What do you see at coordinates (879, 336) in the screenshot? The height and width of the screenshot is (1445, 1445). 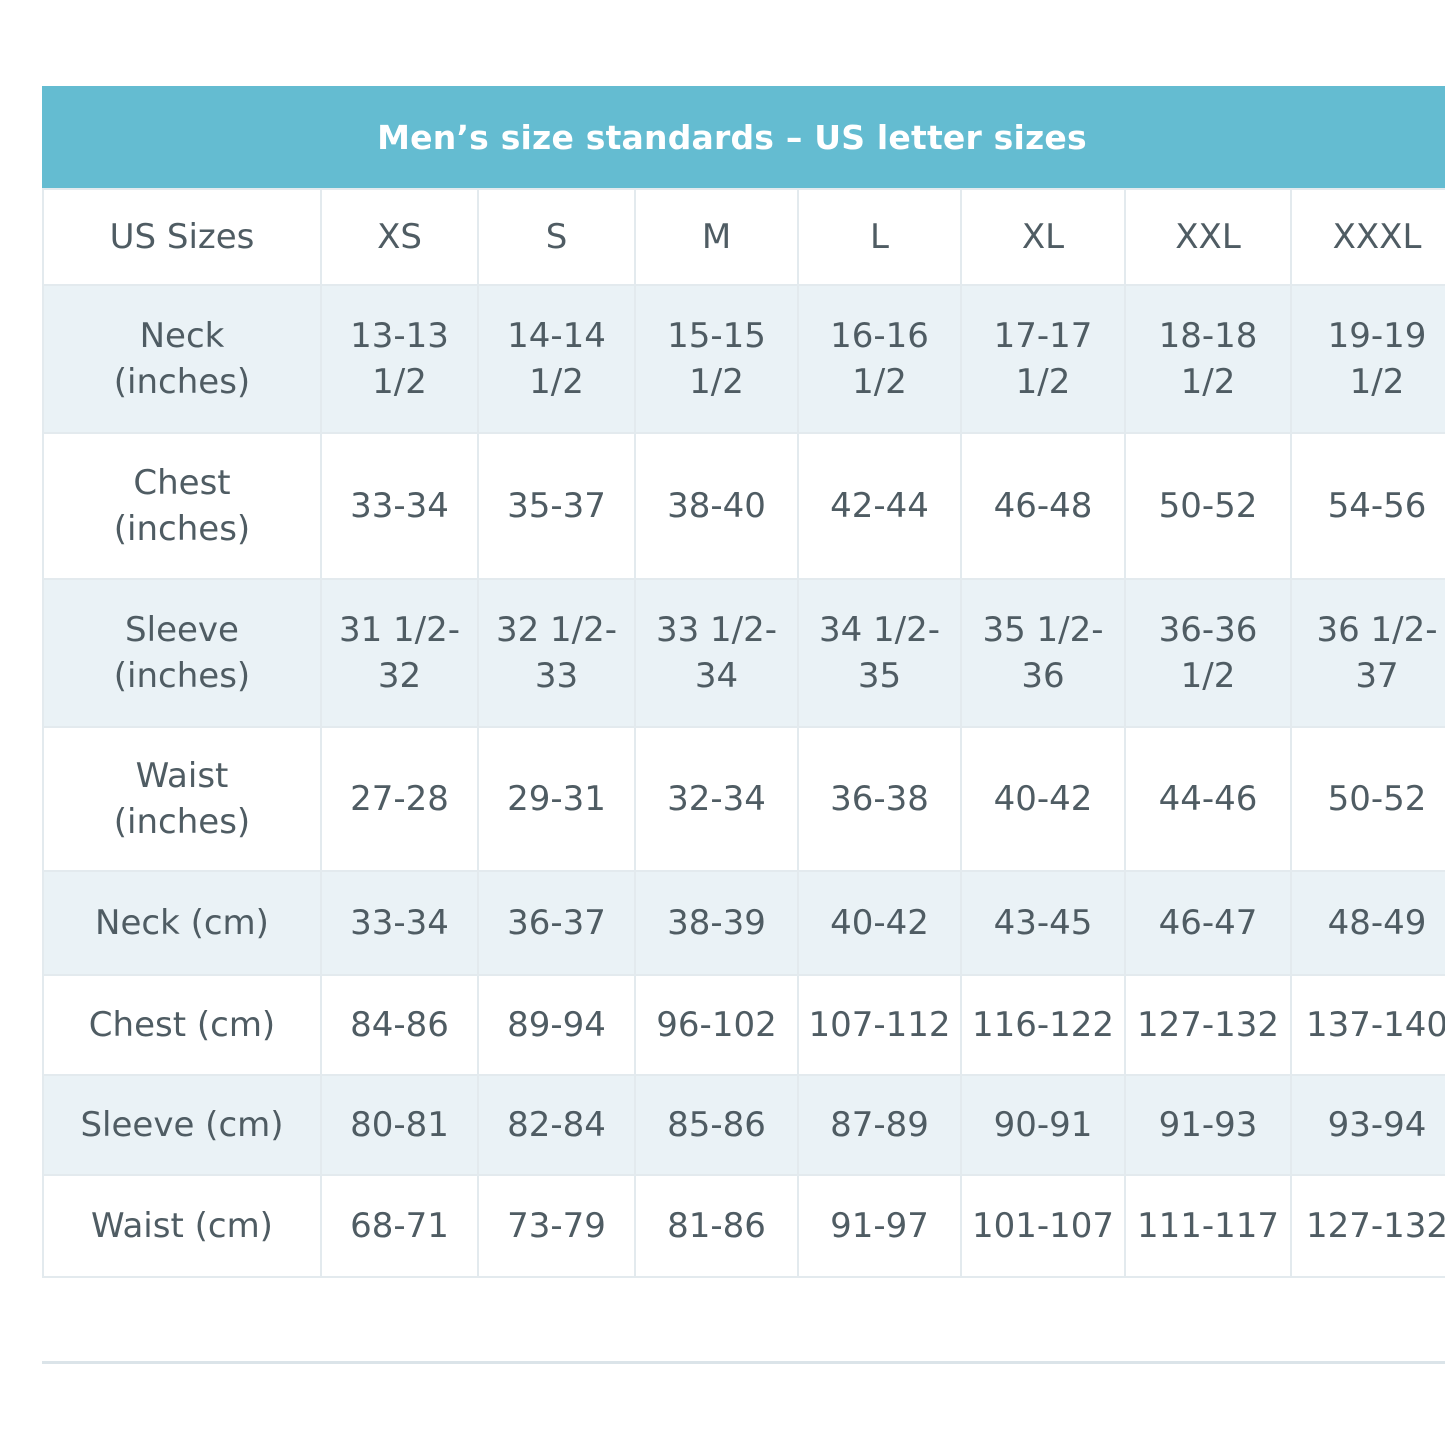 I see `value-text: 16-16` at bounding box center [879, 336].